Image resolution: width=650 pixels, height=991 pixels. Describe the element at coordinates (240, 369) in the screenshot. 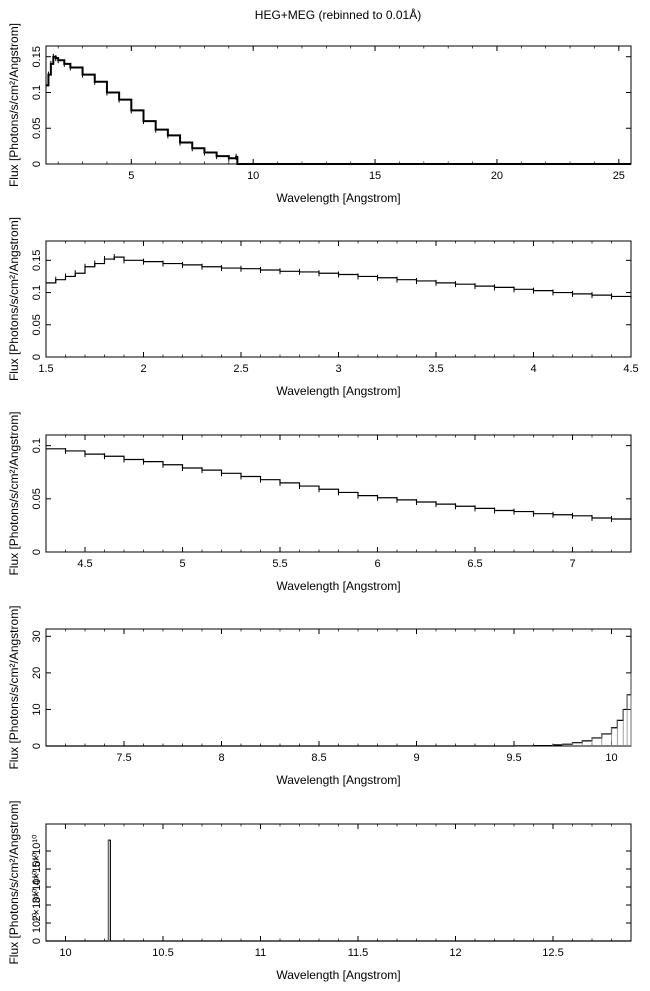

I see `x-tick-label: 2.5` at that location.